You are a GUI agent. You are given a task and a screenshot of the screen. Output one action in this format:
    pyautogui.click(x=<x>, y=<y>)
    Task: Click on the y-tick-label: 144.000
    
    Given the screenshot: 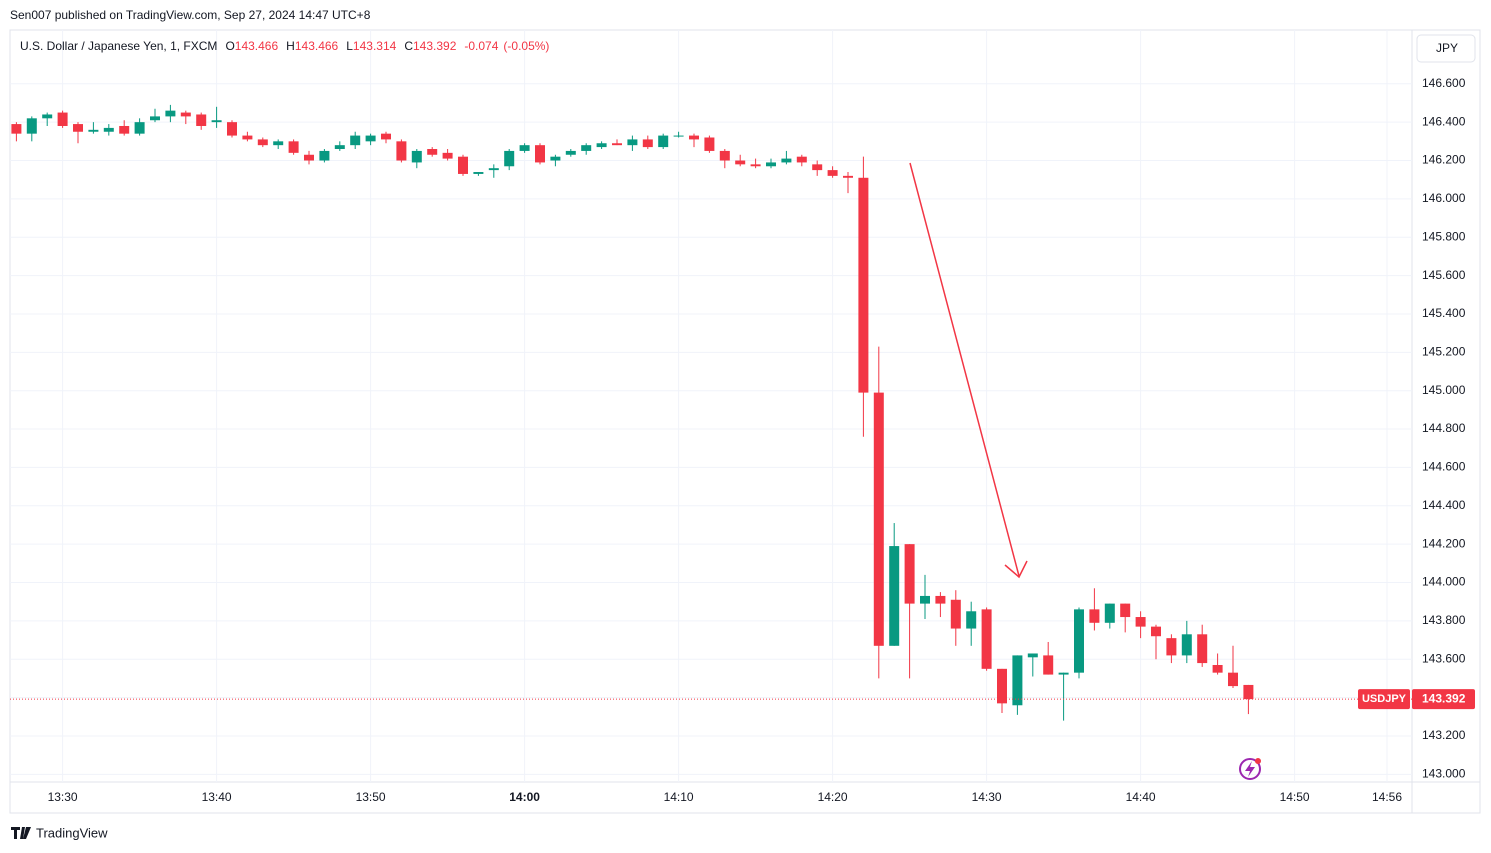 What is the action you would take?
    pyautogui.click(x=1444, y=582)
    